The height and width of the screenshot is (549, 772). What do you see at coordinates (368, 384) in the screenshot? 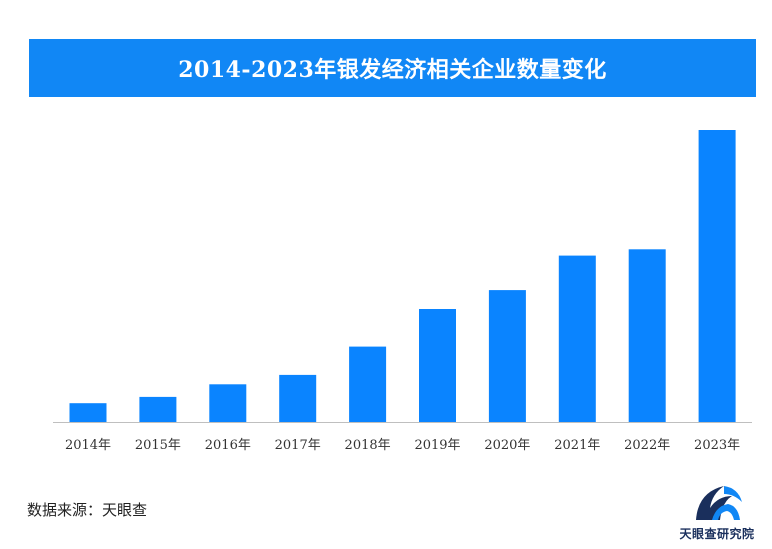
I see `bar-2018年` at bounding box center [368, 384].